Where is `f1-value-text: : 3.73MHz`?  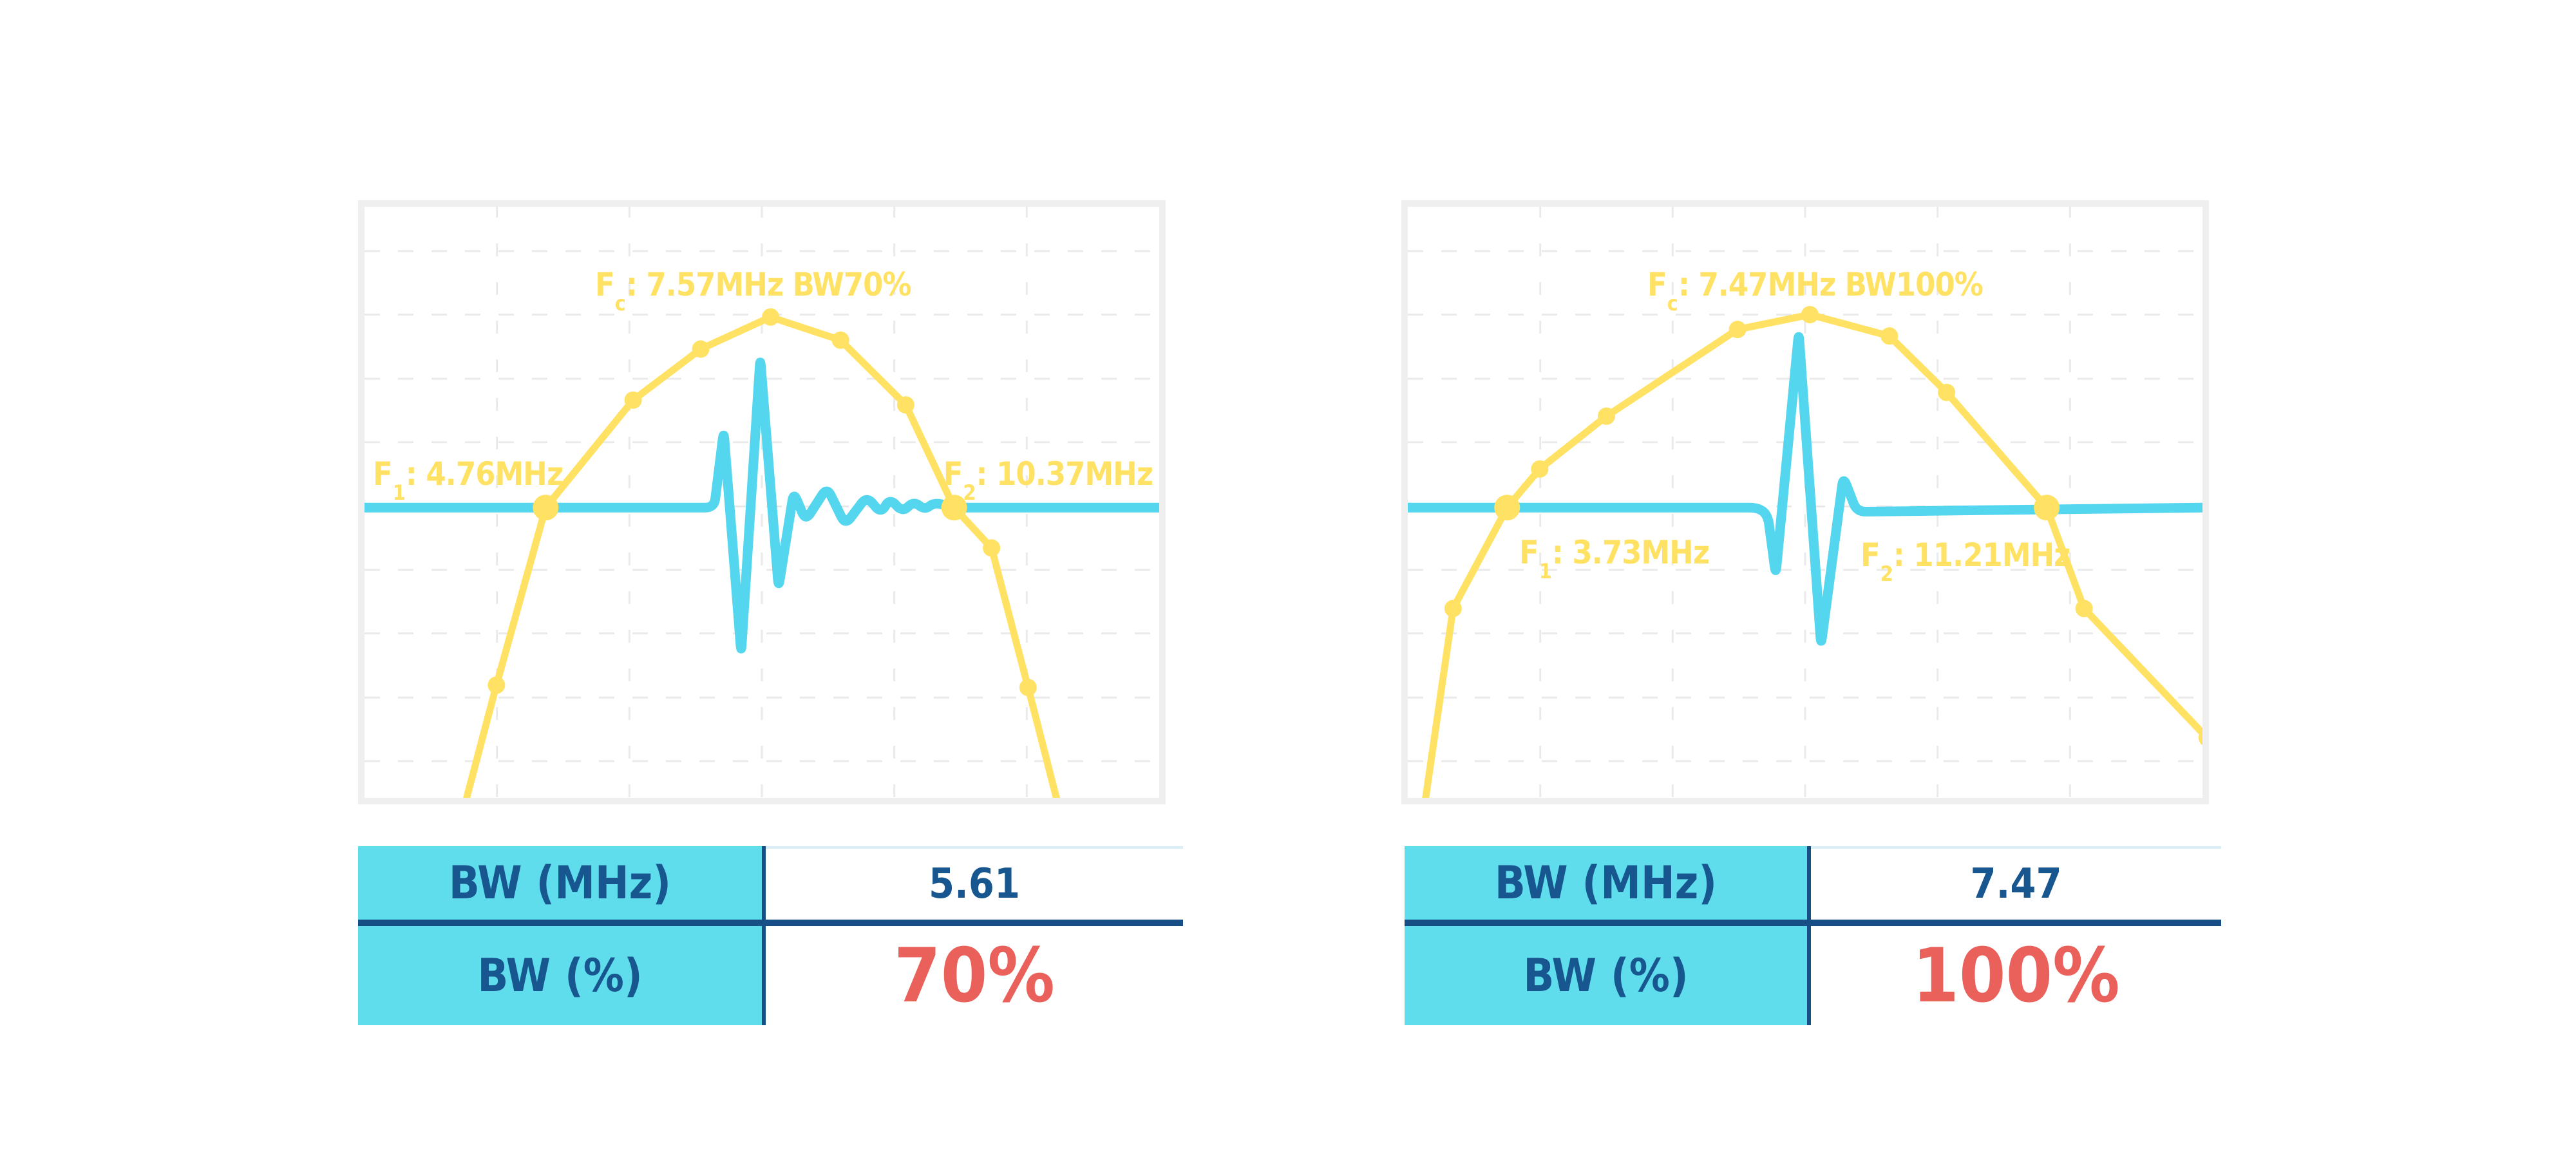 f1-value-text: : 3.73MHz is located at coordinates (1630, 552).